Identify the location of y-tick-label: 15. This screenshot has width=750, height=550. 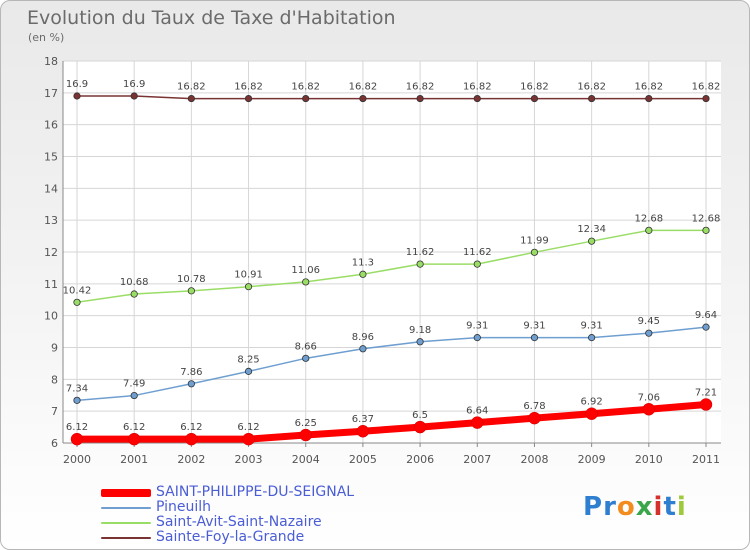
(51, 157).